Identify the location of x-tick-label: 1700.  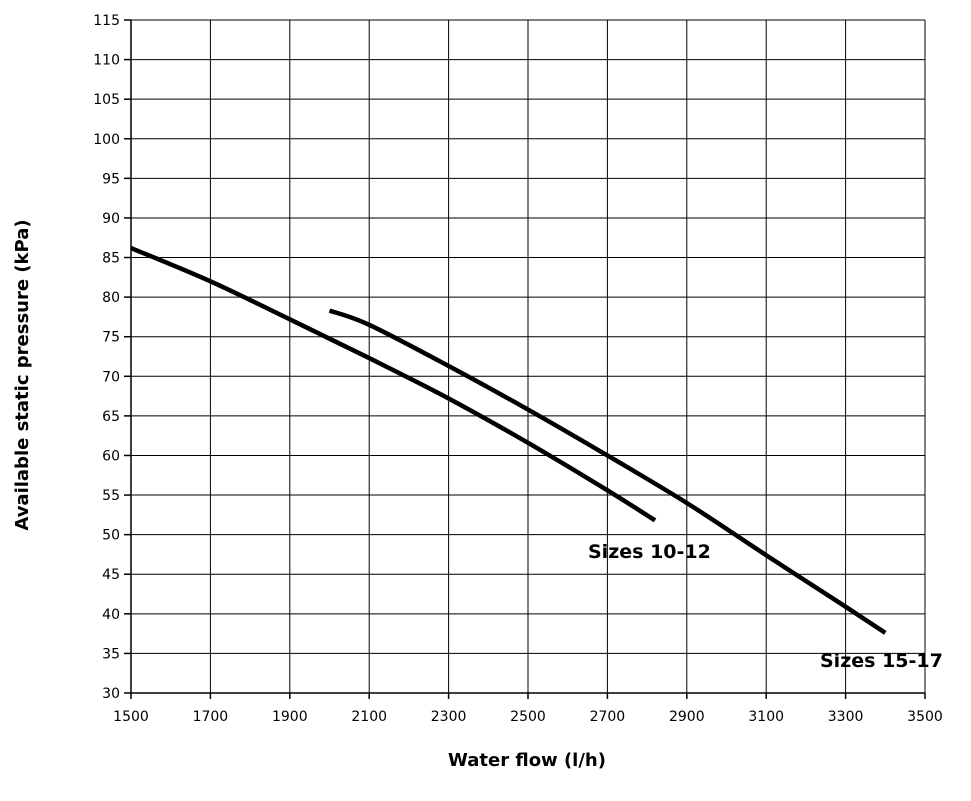
(211, 717).